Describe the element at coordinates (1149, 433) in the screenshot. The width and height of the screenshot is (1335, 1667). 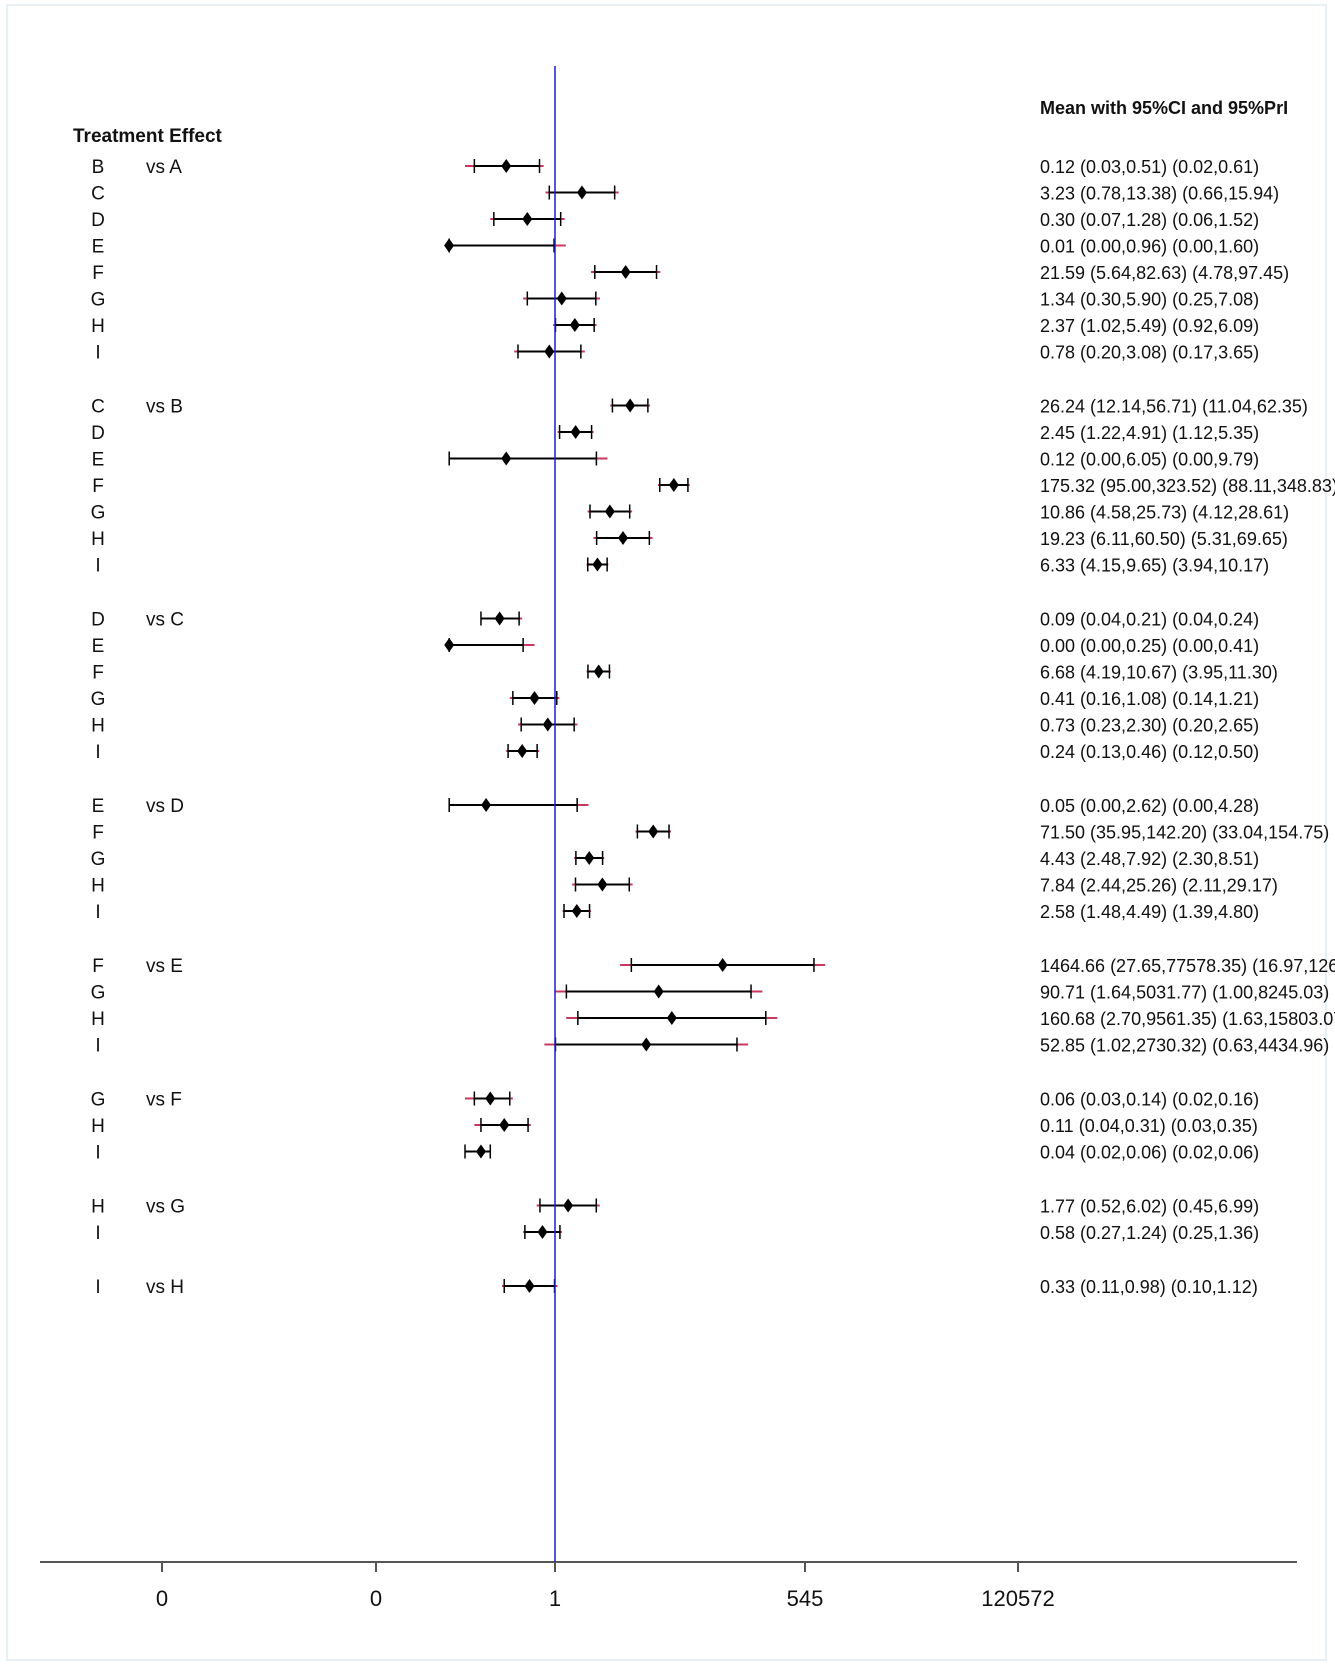
I see `estimate-text: 2.45 (1.22,4.91) (1.12,5.35)` at that location.